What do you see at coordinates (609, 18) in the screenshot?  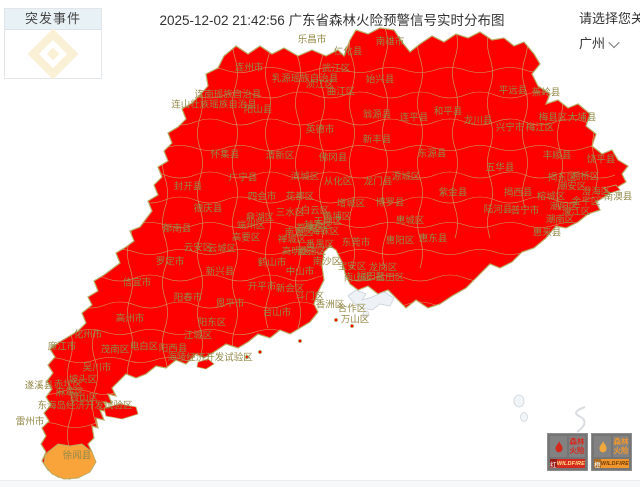 I see `city-select-prompt: 请选择您关` at bounding box center [609, 18].